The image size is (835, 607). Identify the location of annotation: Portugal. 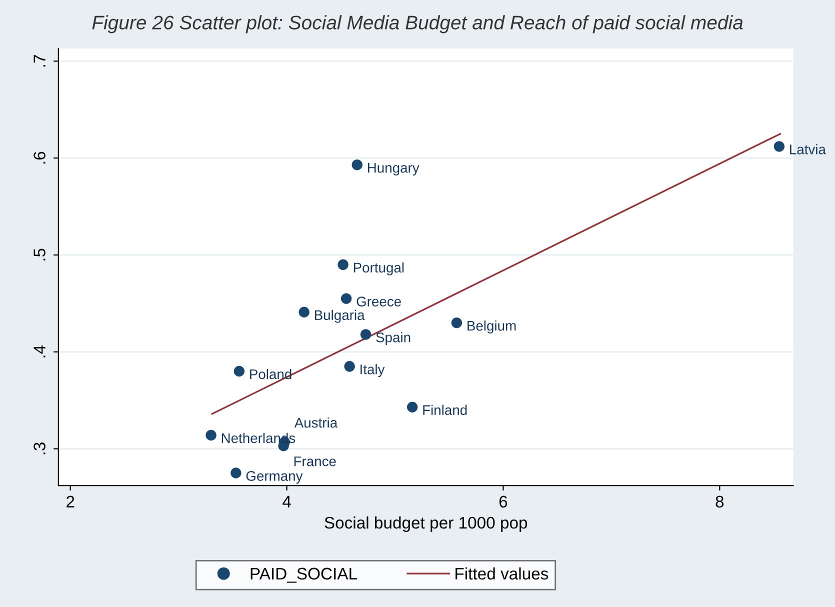
(379, 269).